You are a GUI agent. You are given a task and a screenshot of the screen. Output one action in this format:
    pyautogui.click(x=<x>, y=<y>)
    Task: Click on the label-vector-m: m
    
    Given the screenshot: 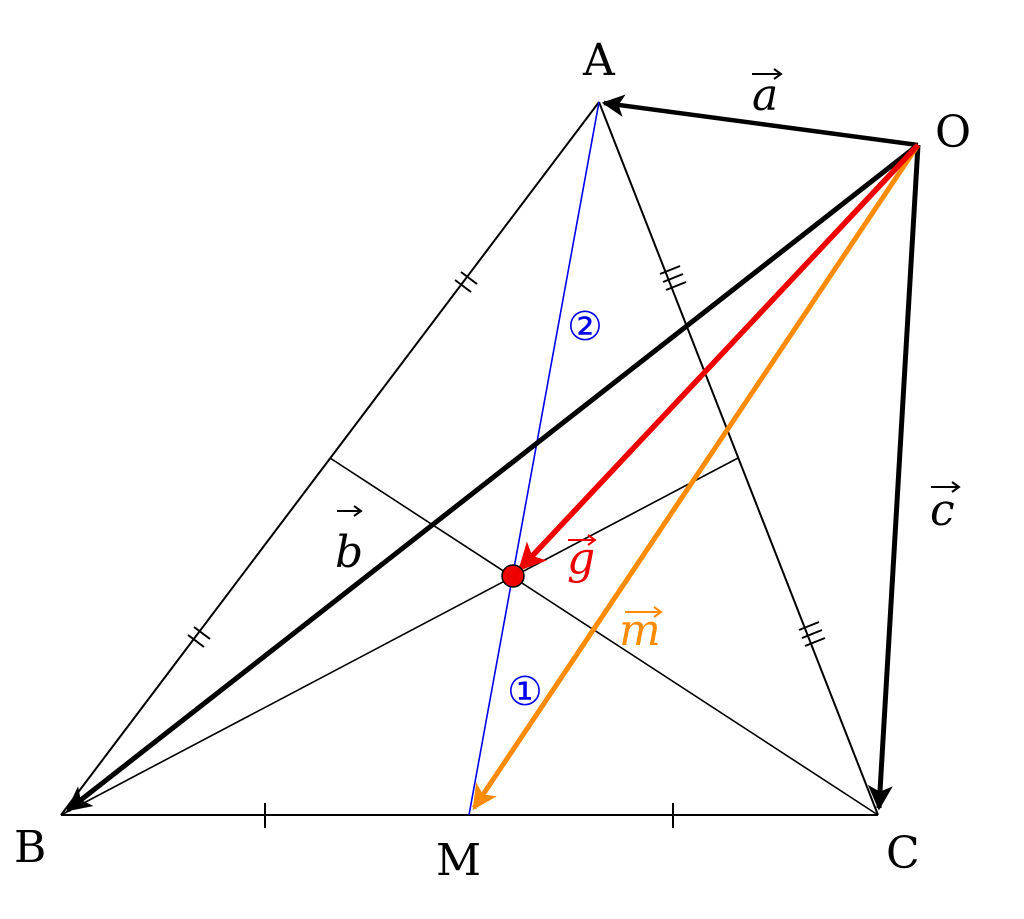 What is the action you would take?
    pyautogui.click(x=641, y=630)
    